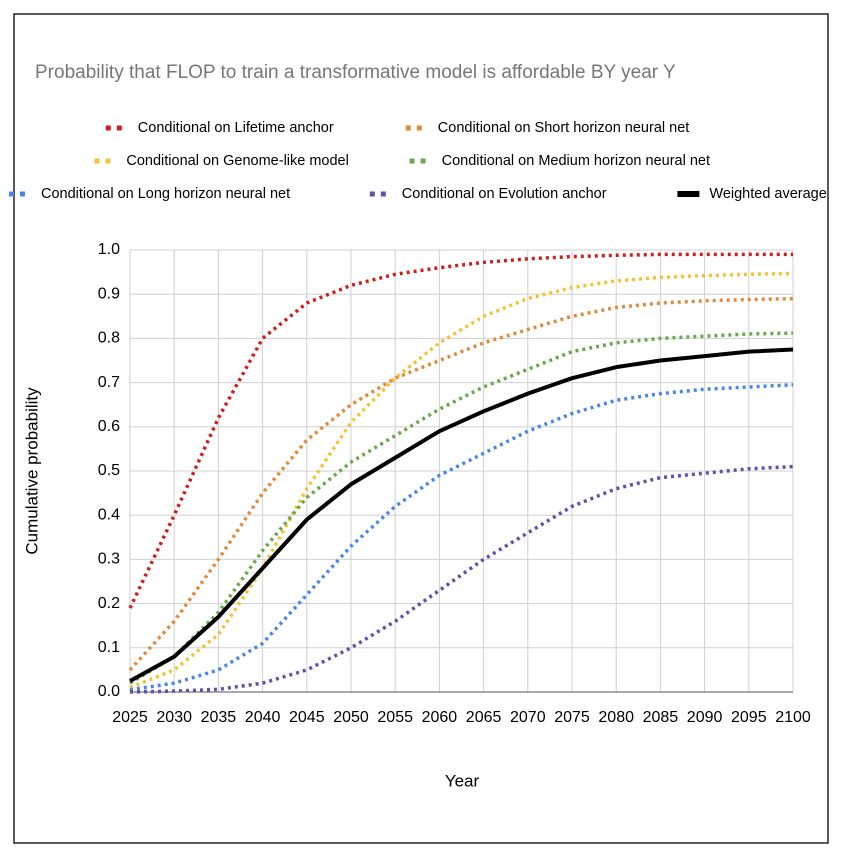 The height and width of the screenshot is (864, 859). Describe the element at coordinates (767, 194) in the screenshot. I see `legend-label: Weighted average` at that location.